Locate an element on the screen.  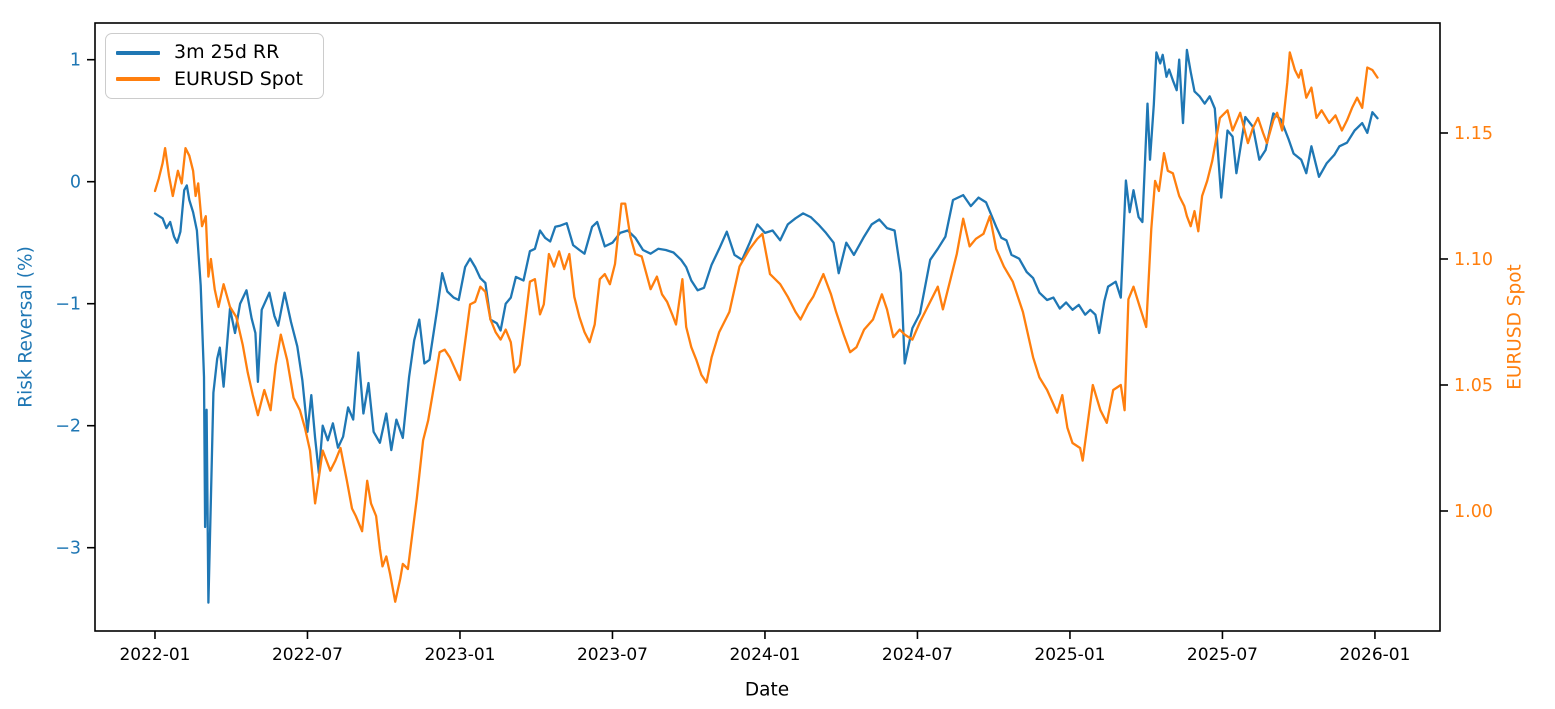
left-tick-label: −2 is located at coordinates (68, 427).